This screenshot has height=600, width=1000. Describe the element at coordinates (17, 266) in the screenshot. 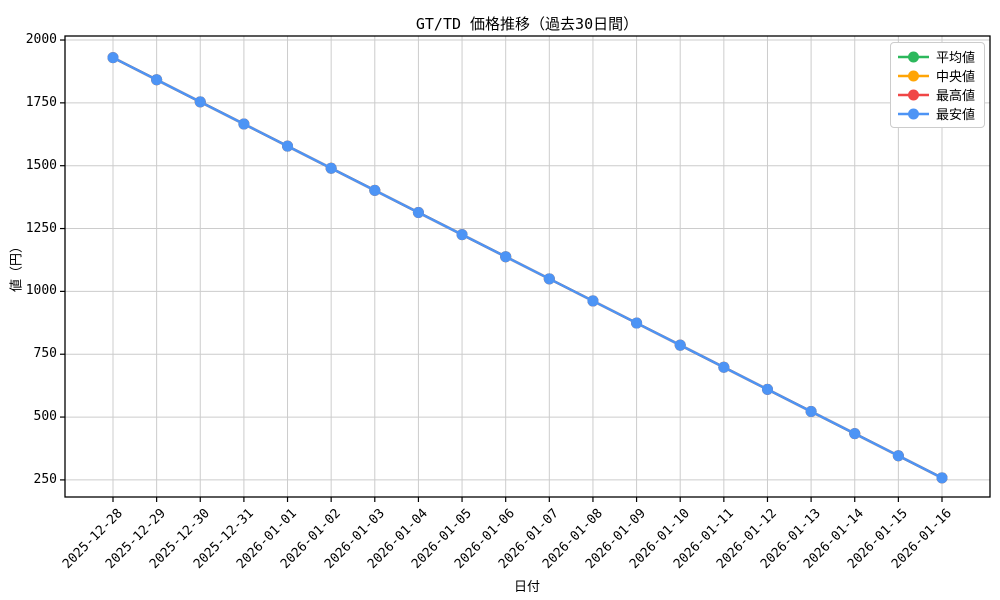

I see `y-axis-label: 値（円）` at that location.